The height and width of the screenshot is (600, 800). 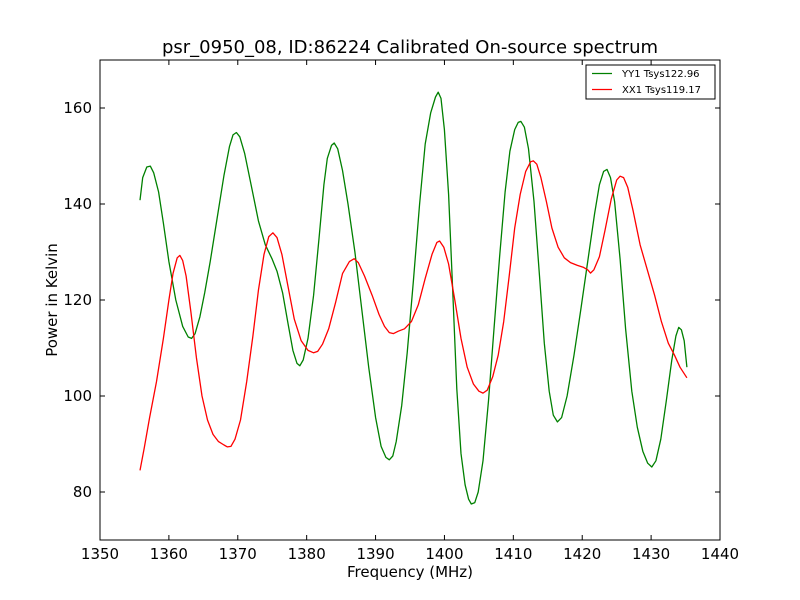 I want to click on legend-box, so click(x=650, y=82).